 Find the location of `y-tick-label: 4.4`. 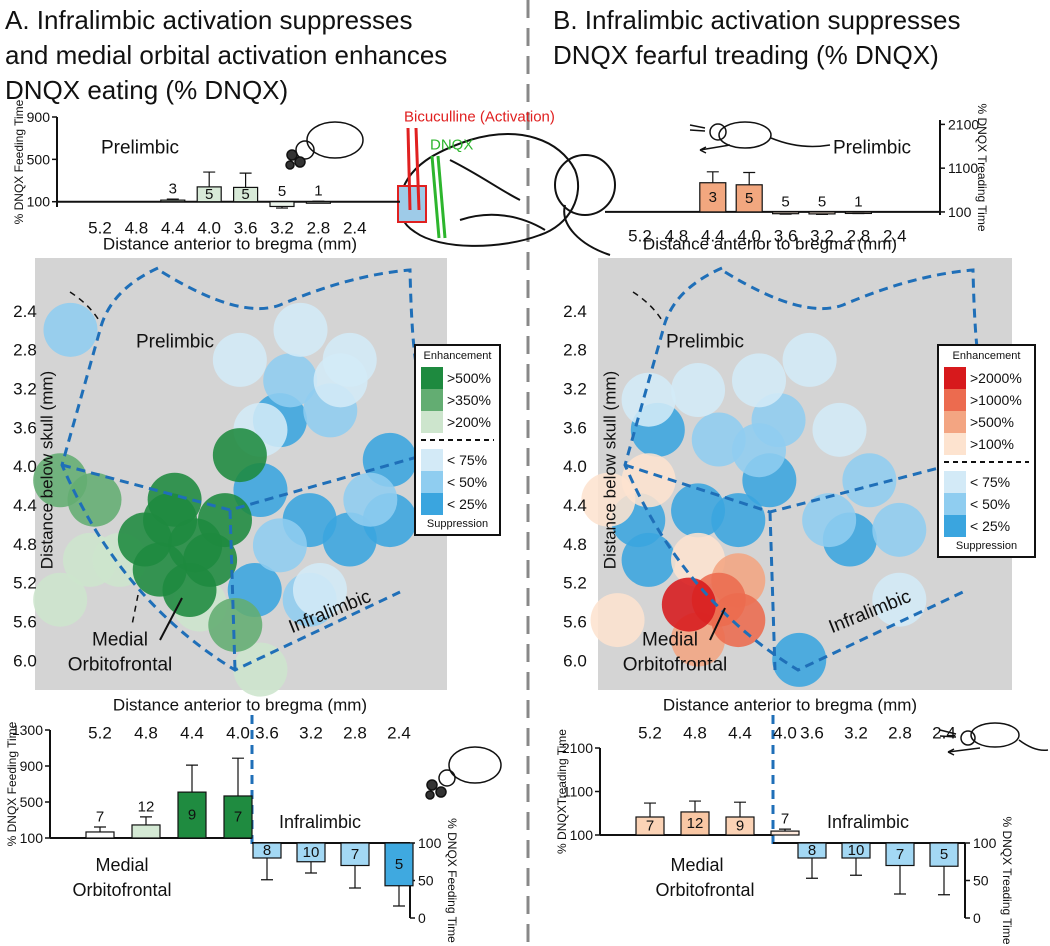

y-tick-label: 4.4 is located at coordinates (25, 505).